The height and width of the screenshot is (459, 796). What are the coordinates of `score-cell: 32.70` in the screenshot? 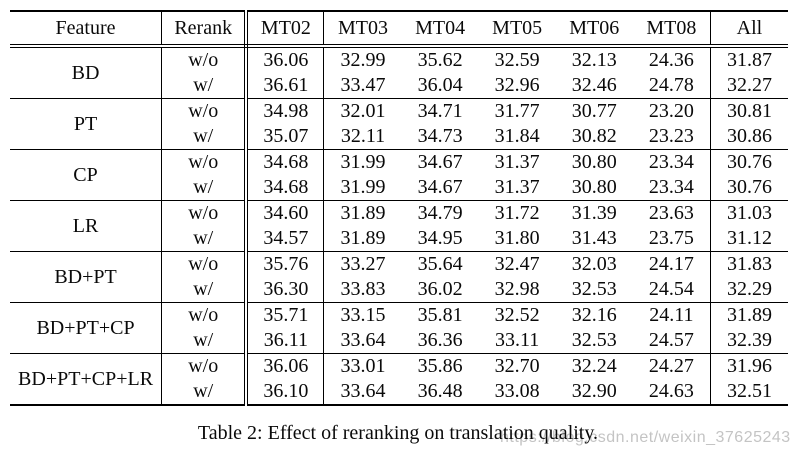 It's located at (517, 366).